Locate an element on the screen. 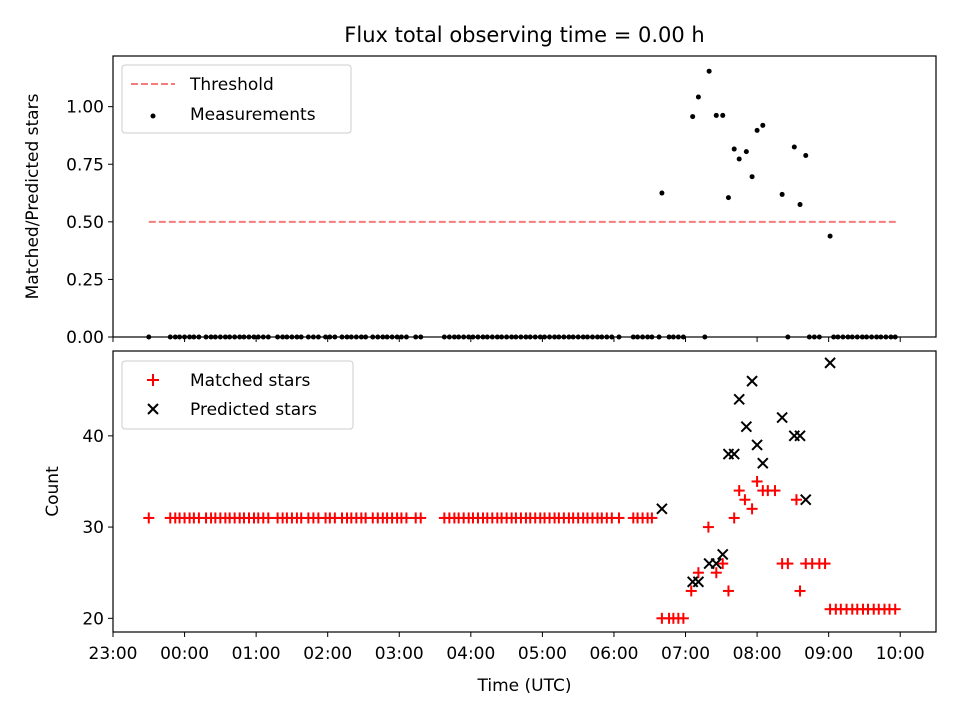 The image size is (960, 720). top-legend-box is located at coordinates (236, 99).